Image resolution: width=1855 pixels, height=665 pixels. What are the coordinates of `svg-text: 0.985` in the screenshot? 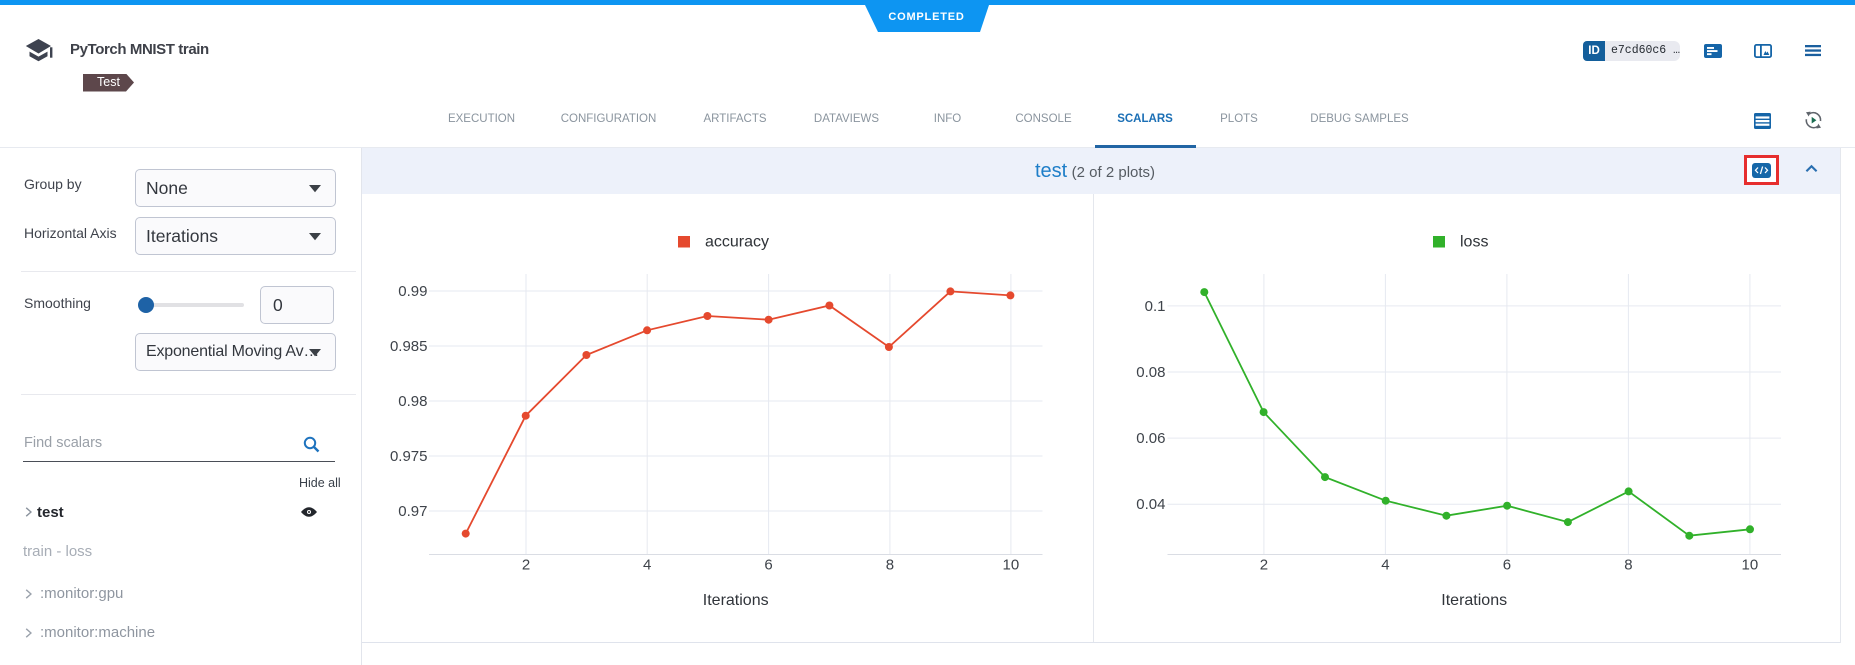 It's located at (409, 346).